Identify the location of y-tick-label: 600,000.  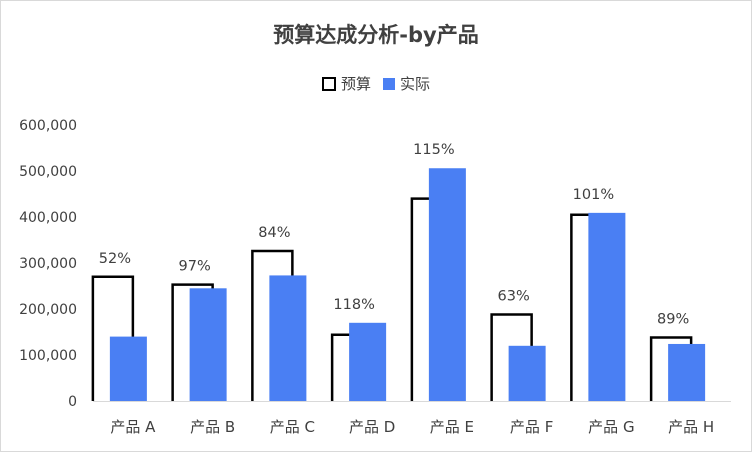
(48, 126).